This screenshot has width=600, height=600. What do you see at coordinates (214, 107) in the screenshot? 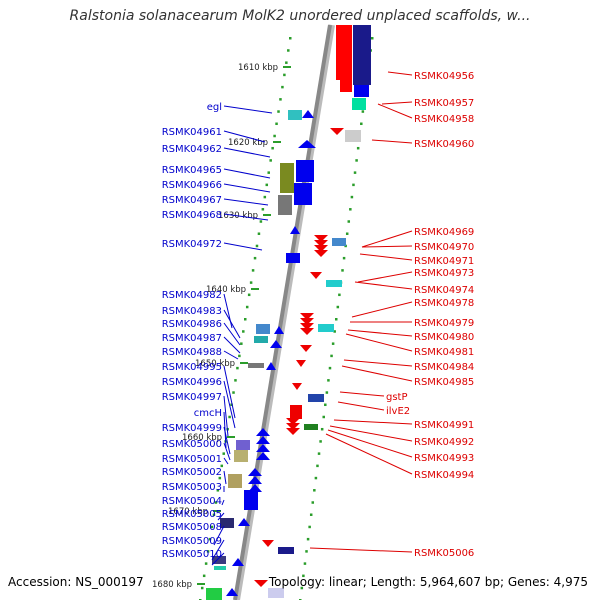
I see `gene-label-left: egl` at bounding box center [214, 107].